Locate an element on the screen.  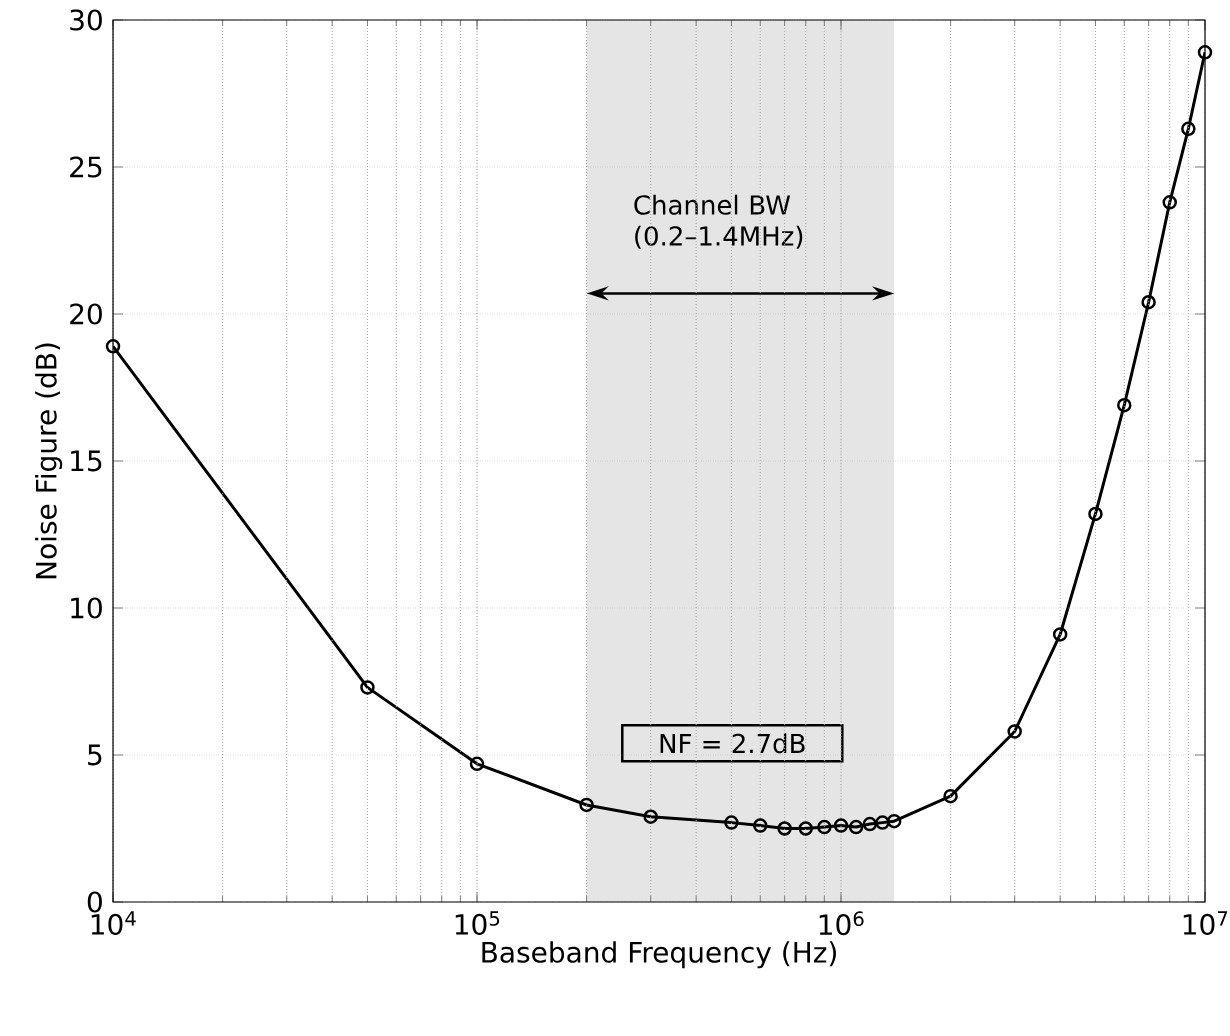
x-tick-label: 10$^{7}$ is located at coordinates (1205, 923).